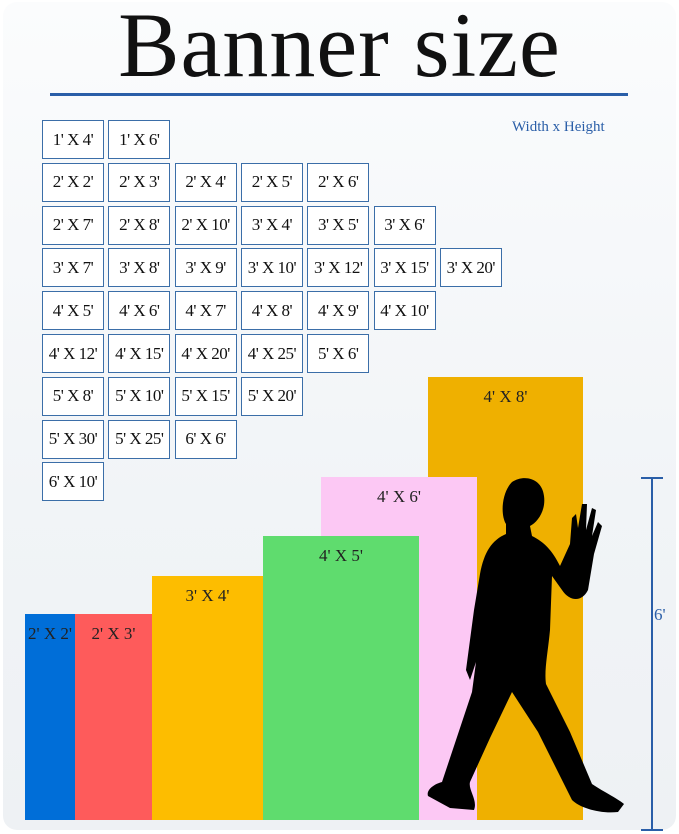 The height and width of the screenshot is (834, 679). What do you see at coordinates (271, 268) in the screenshot?
I see `size-cell: 3' X 10'` at bounding box center [271, 268].